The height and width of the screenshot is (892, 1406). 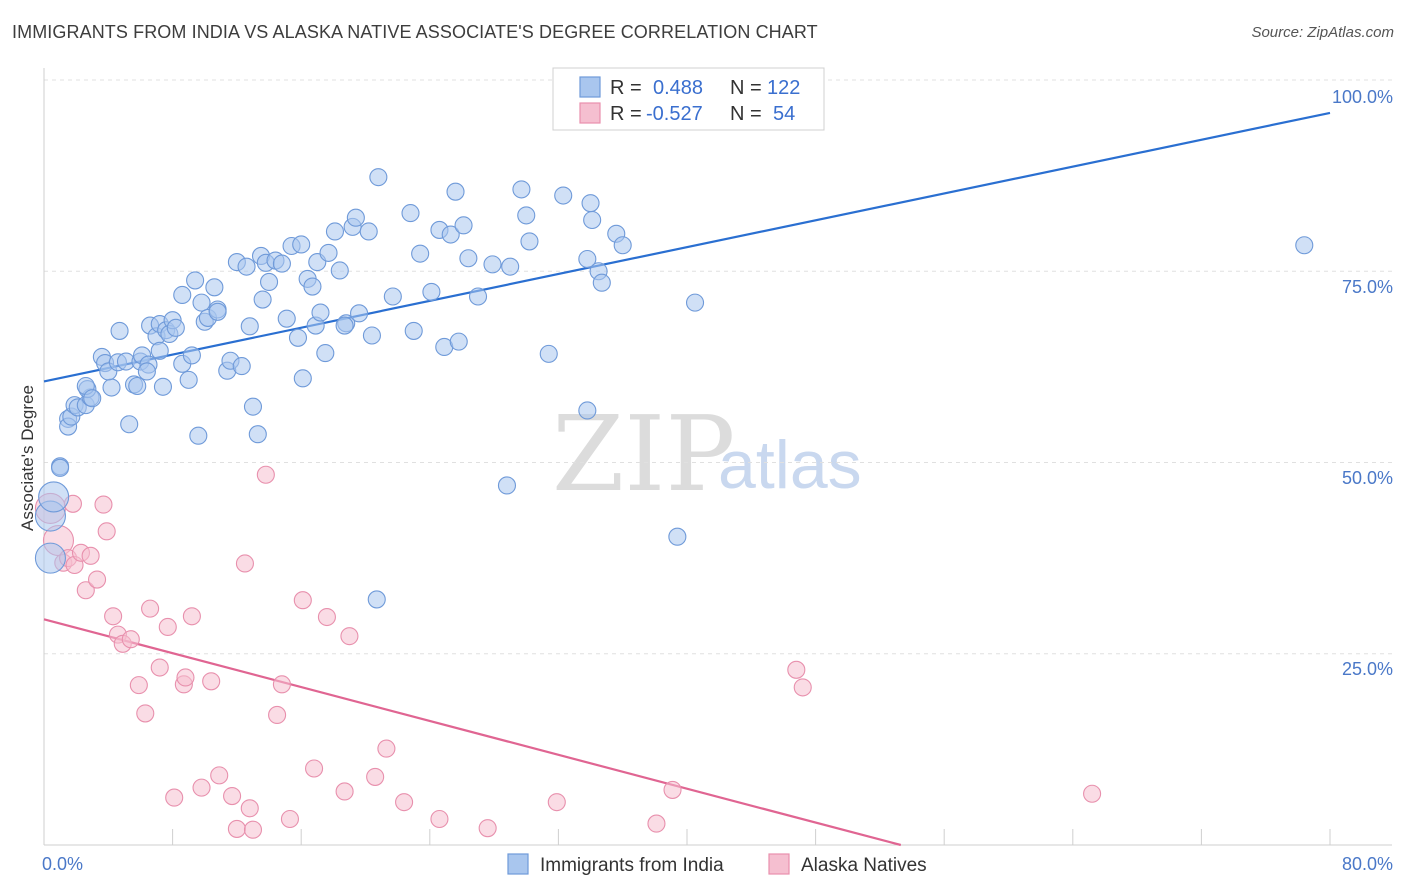 I want to click on source-label: Source: ZipAtlas.com, so click(x=1322, y=32).